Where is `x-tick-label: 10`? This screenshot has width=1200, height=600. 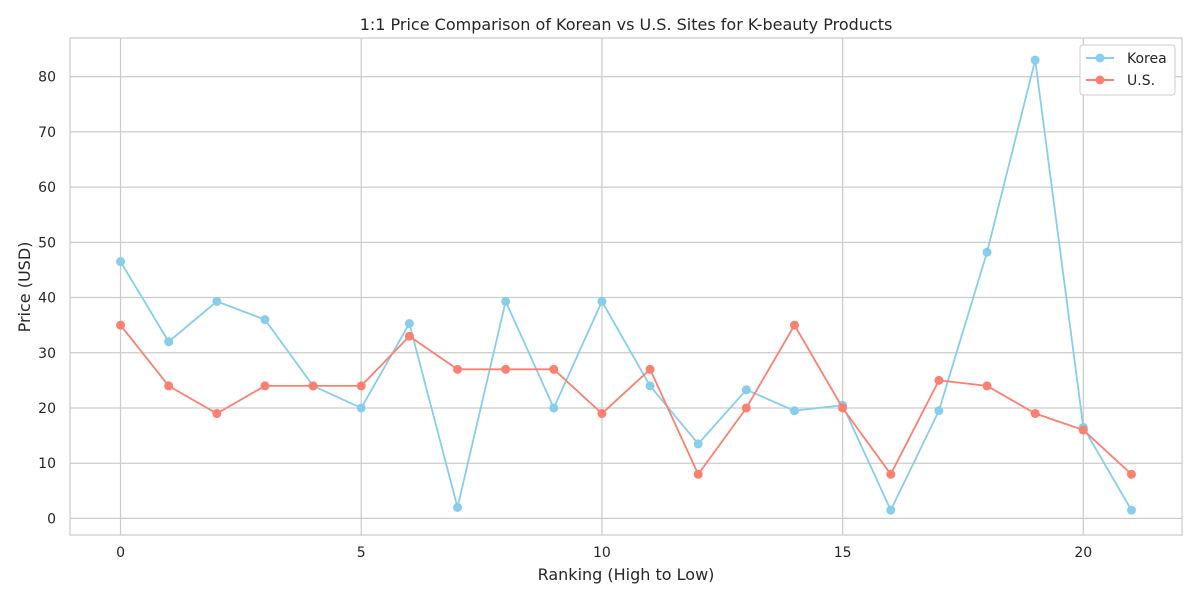 x-tick-label: 10 is located at coordinates (602, 553).